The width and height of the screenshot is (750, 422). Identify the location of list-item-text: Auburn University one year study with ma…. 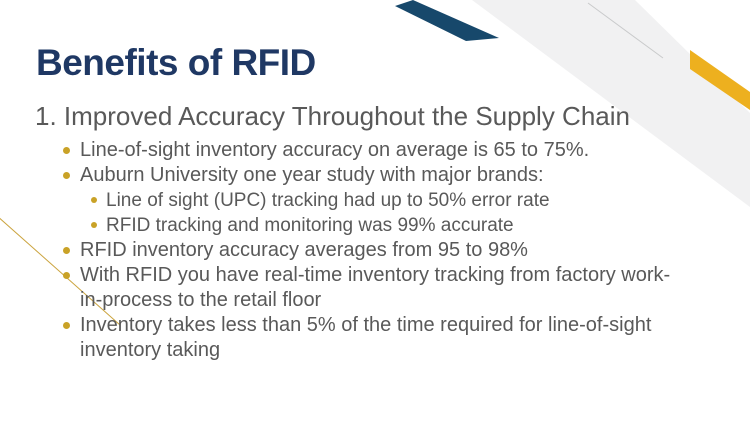
(312, 175).